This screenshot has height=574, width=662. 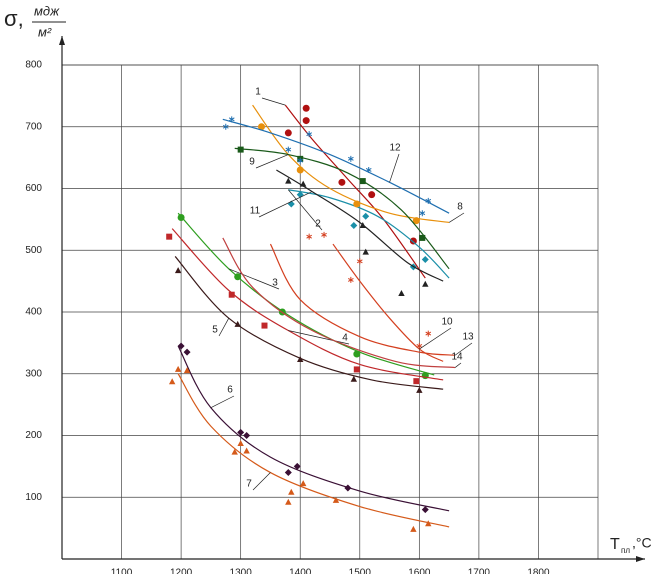 I want to click on curve-label: 9, so click(x=252, y=162).